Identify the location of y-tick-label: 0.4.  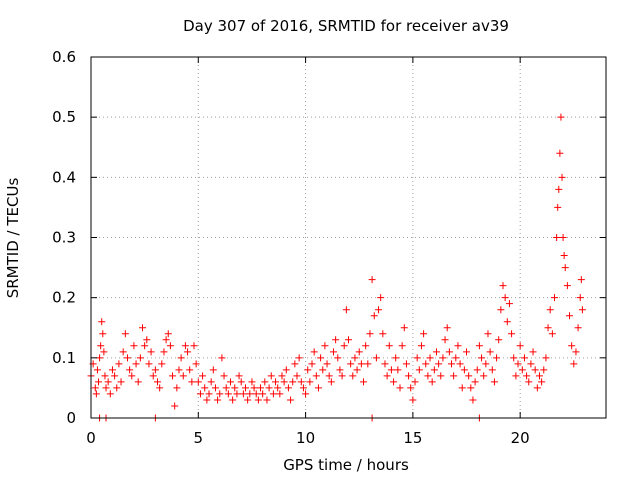
(64, 177).